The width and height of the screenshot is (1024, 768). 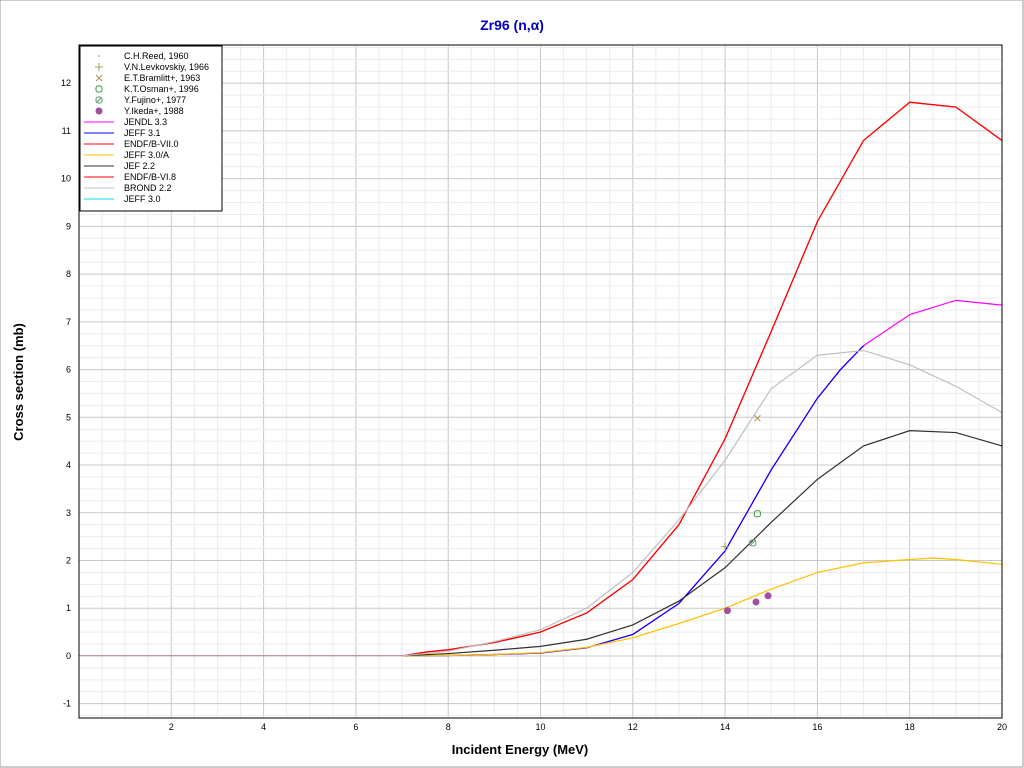 I want to click on chart-title: Zr96 (n,α), so click(x=512, y=25).